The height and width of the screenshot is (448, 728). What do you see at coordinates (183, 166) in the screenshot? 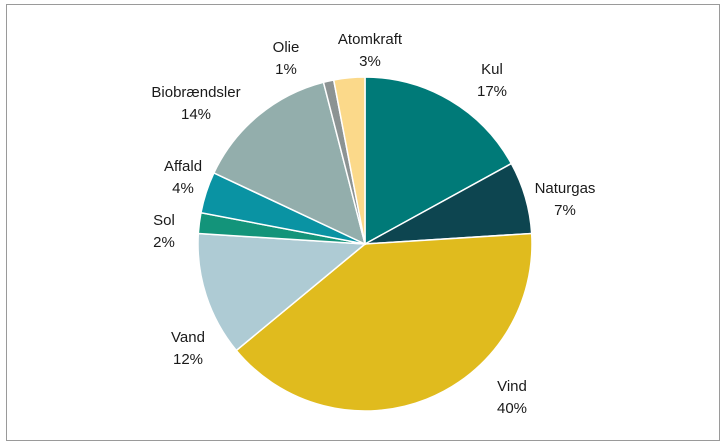
I see `slice-name: Affald` at bounding box center [183, 166].